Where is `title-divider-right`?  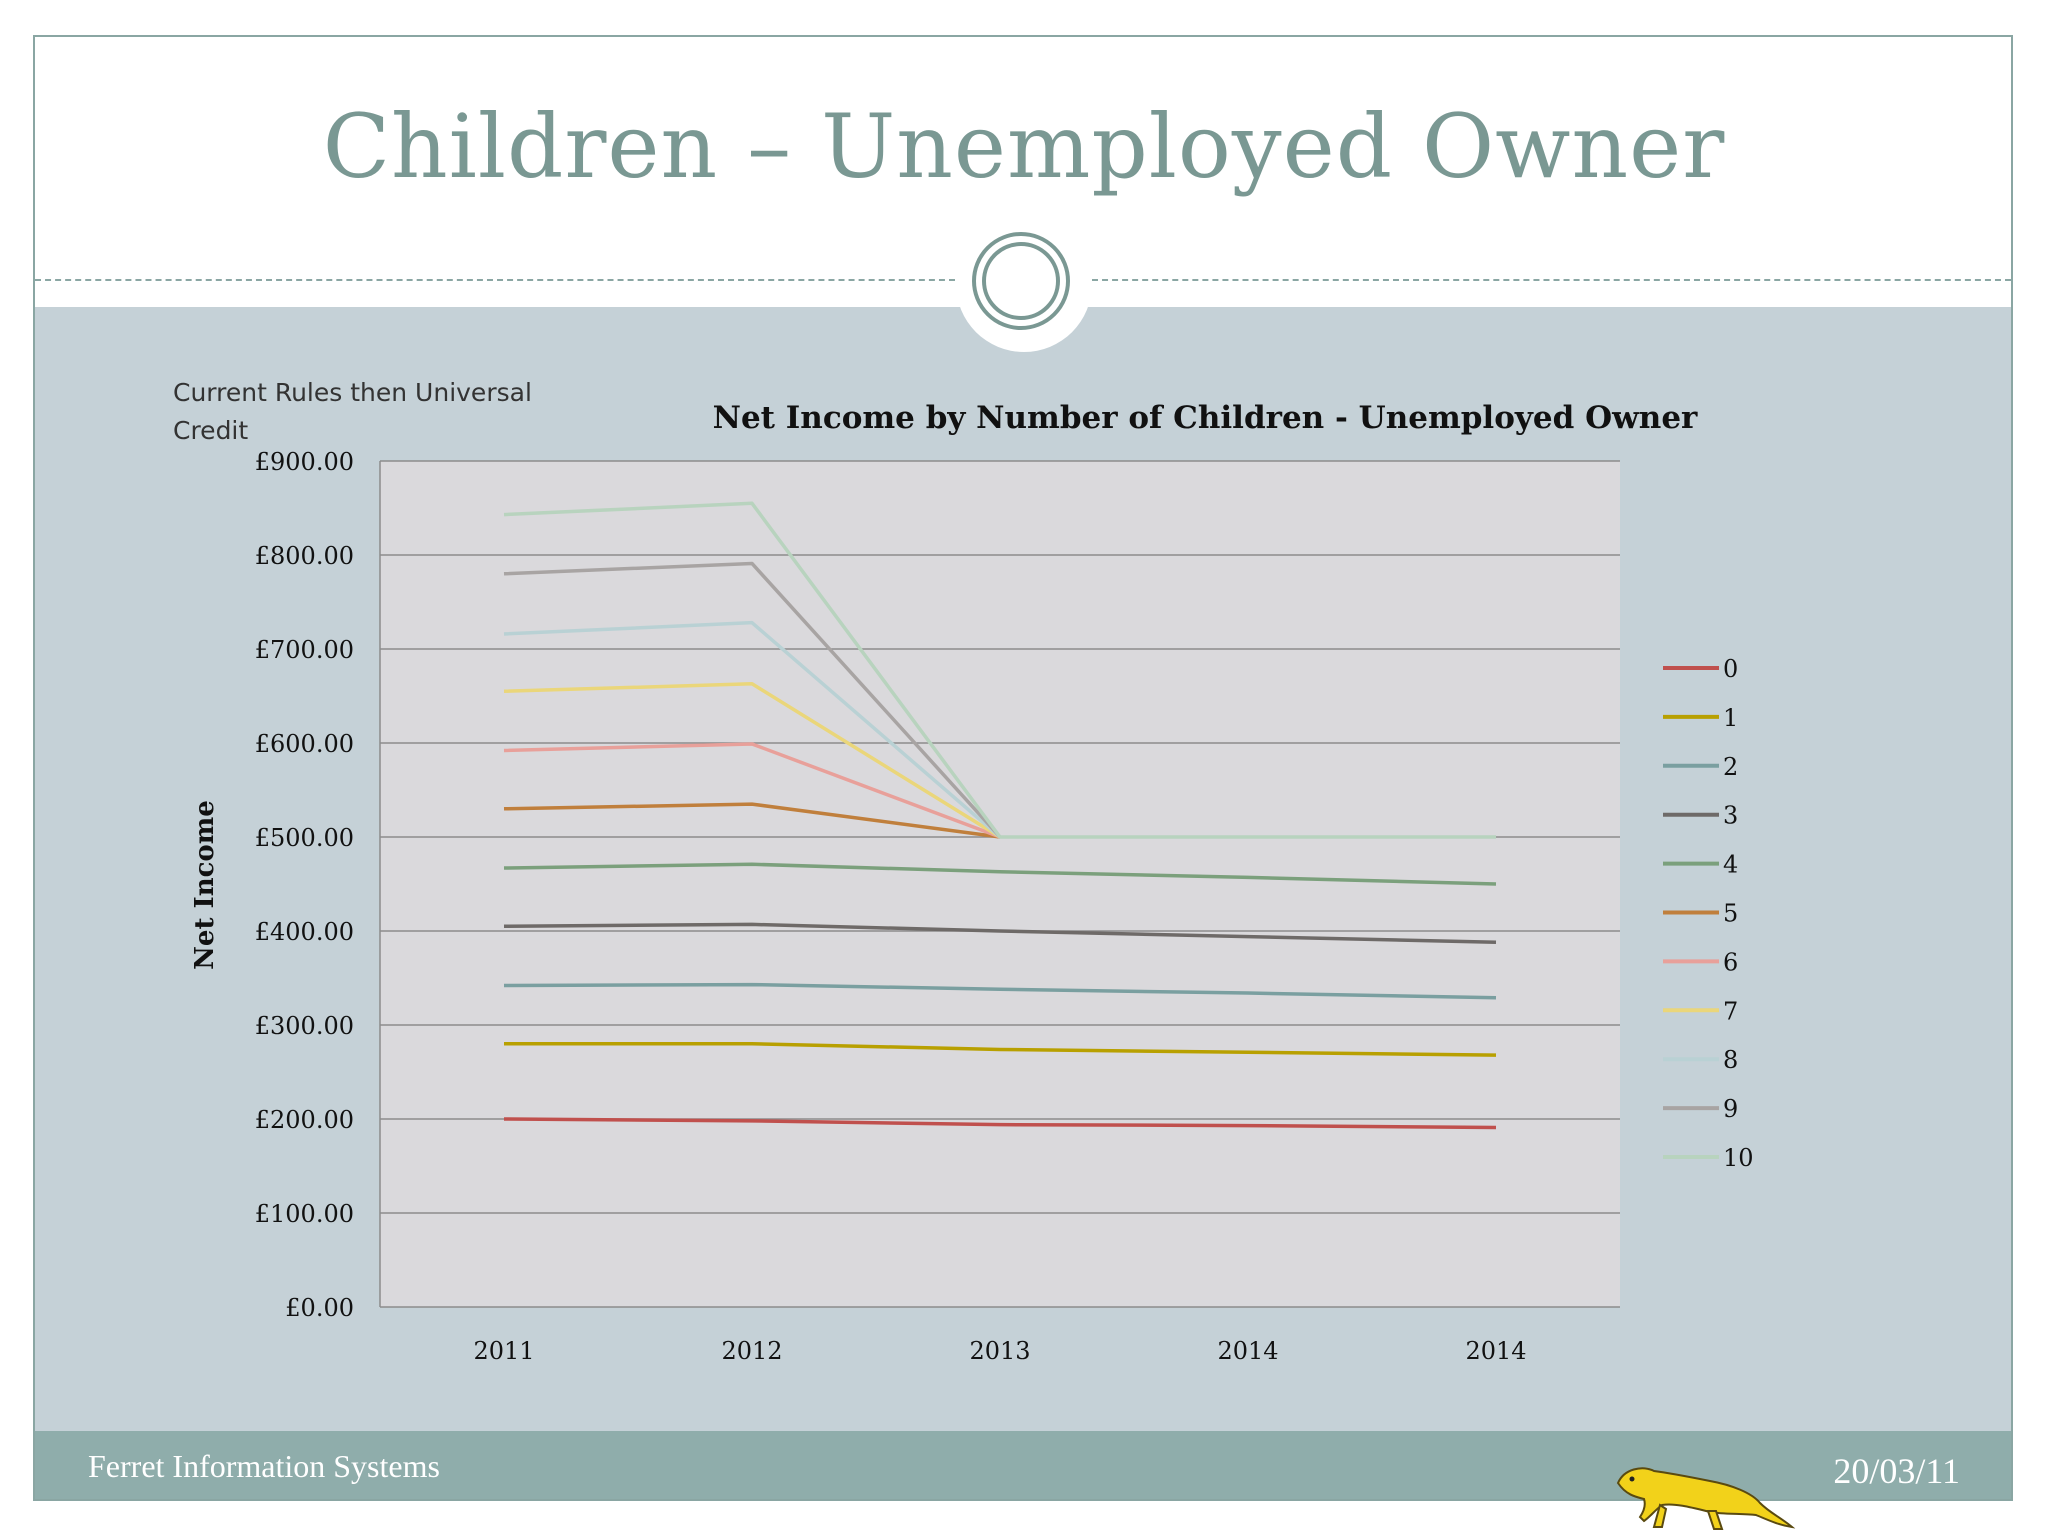
title-divider-right is located at coordinates (1551, 280).